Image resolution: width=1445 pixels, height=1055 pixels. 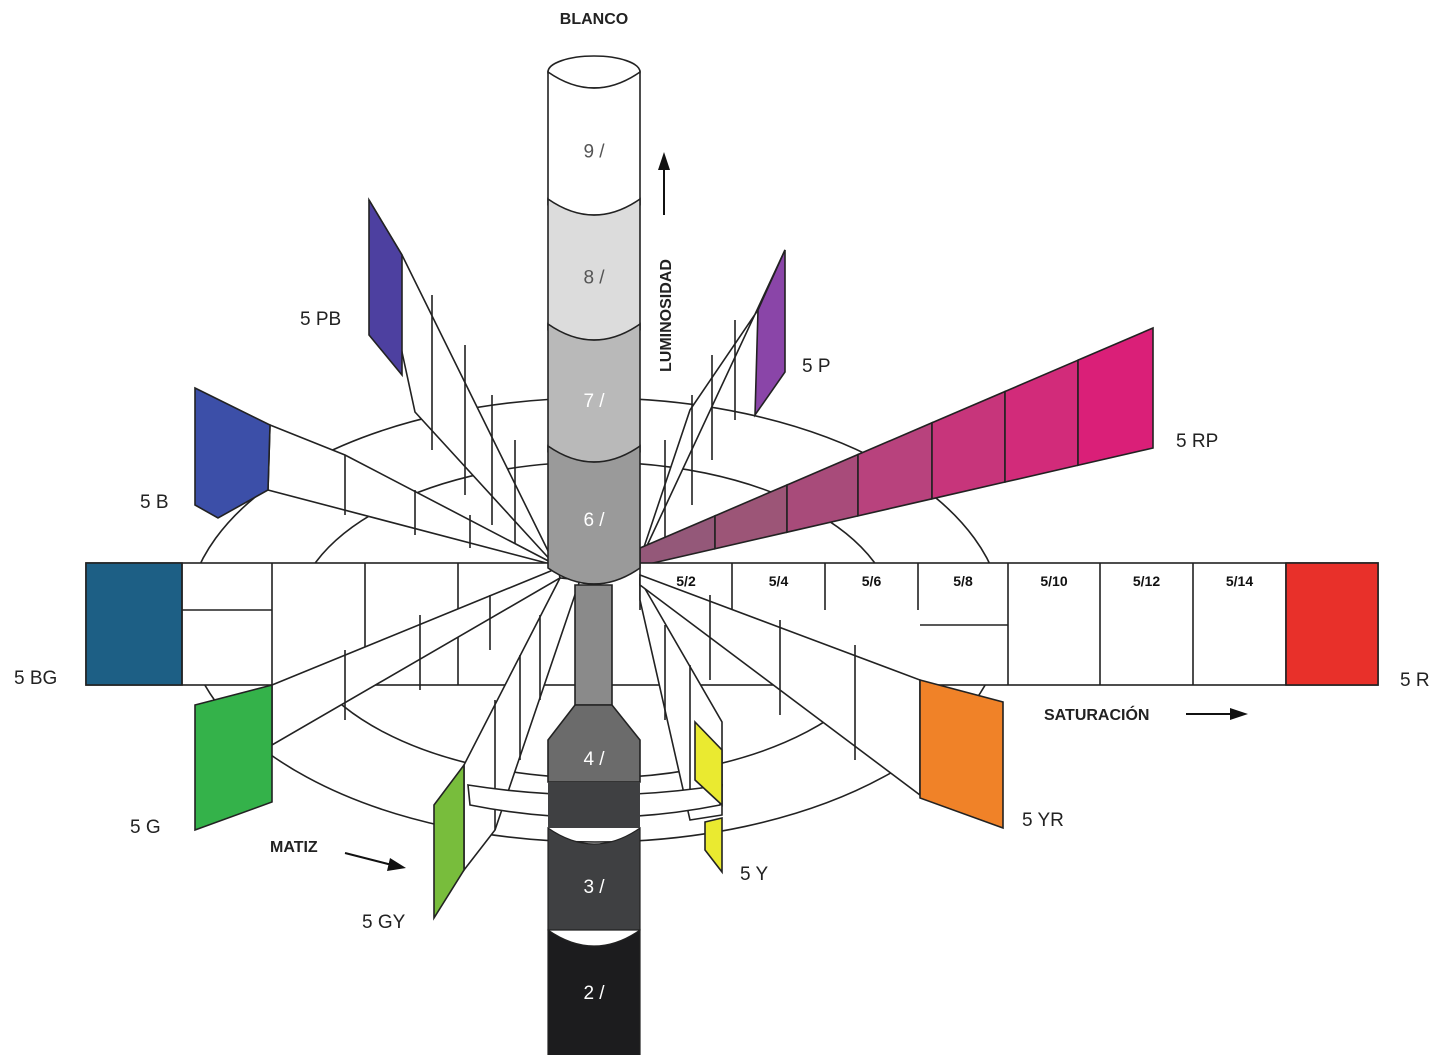 What do you see at coordinates (779, 581) in the screenshot?
I see `saturation-step-label: 5/4` at bounding box center [779, 581].